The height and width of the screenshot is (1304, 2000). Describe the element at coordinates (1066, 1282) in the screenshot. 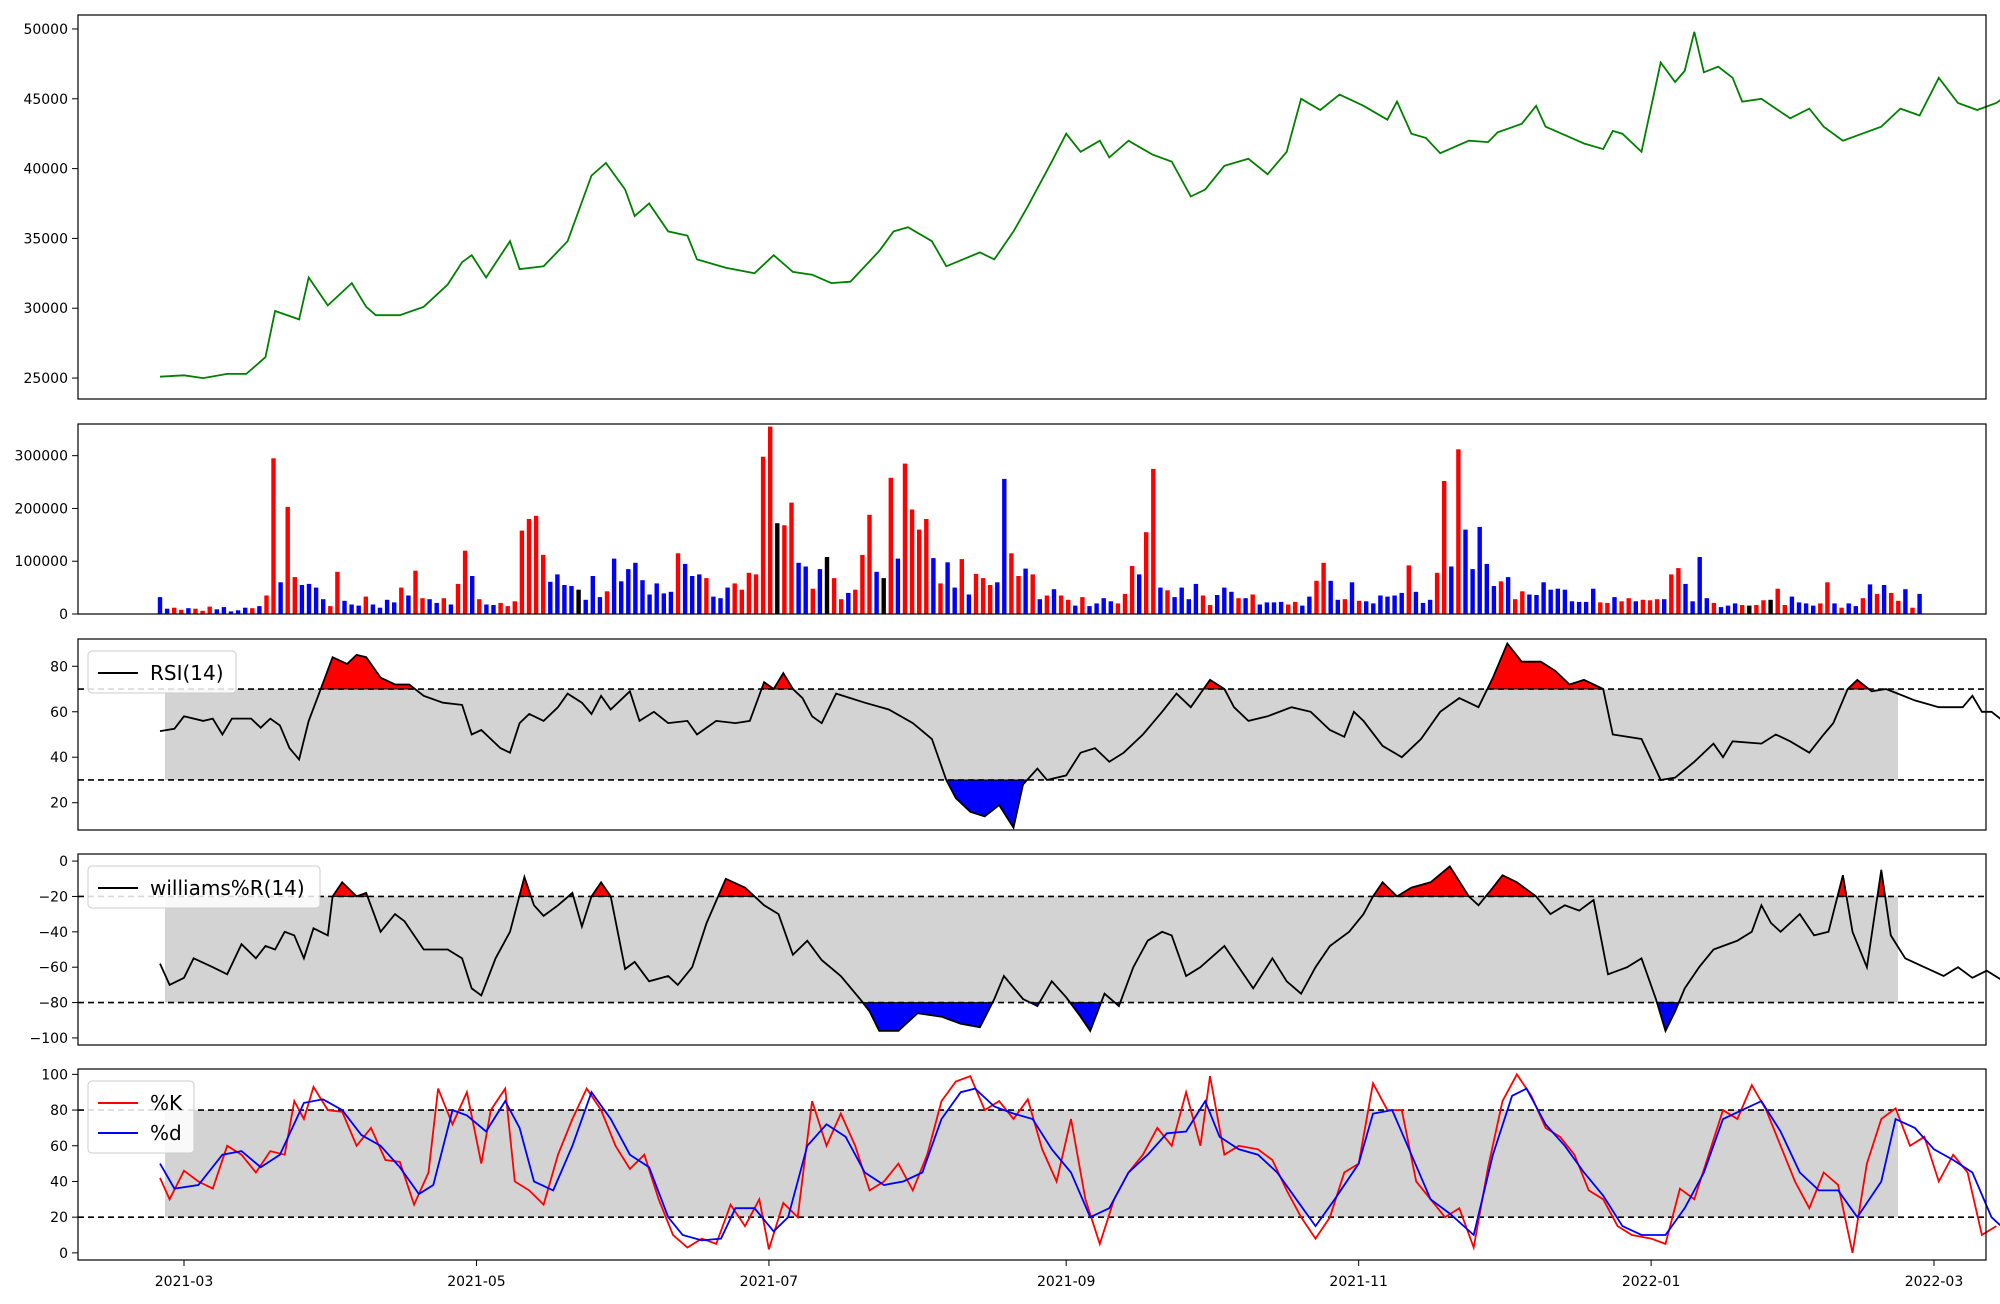

I see `x-tick-label: 2021-09` at that location.